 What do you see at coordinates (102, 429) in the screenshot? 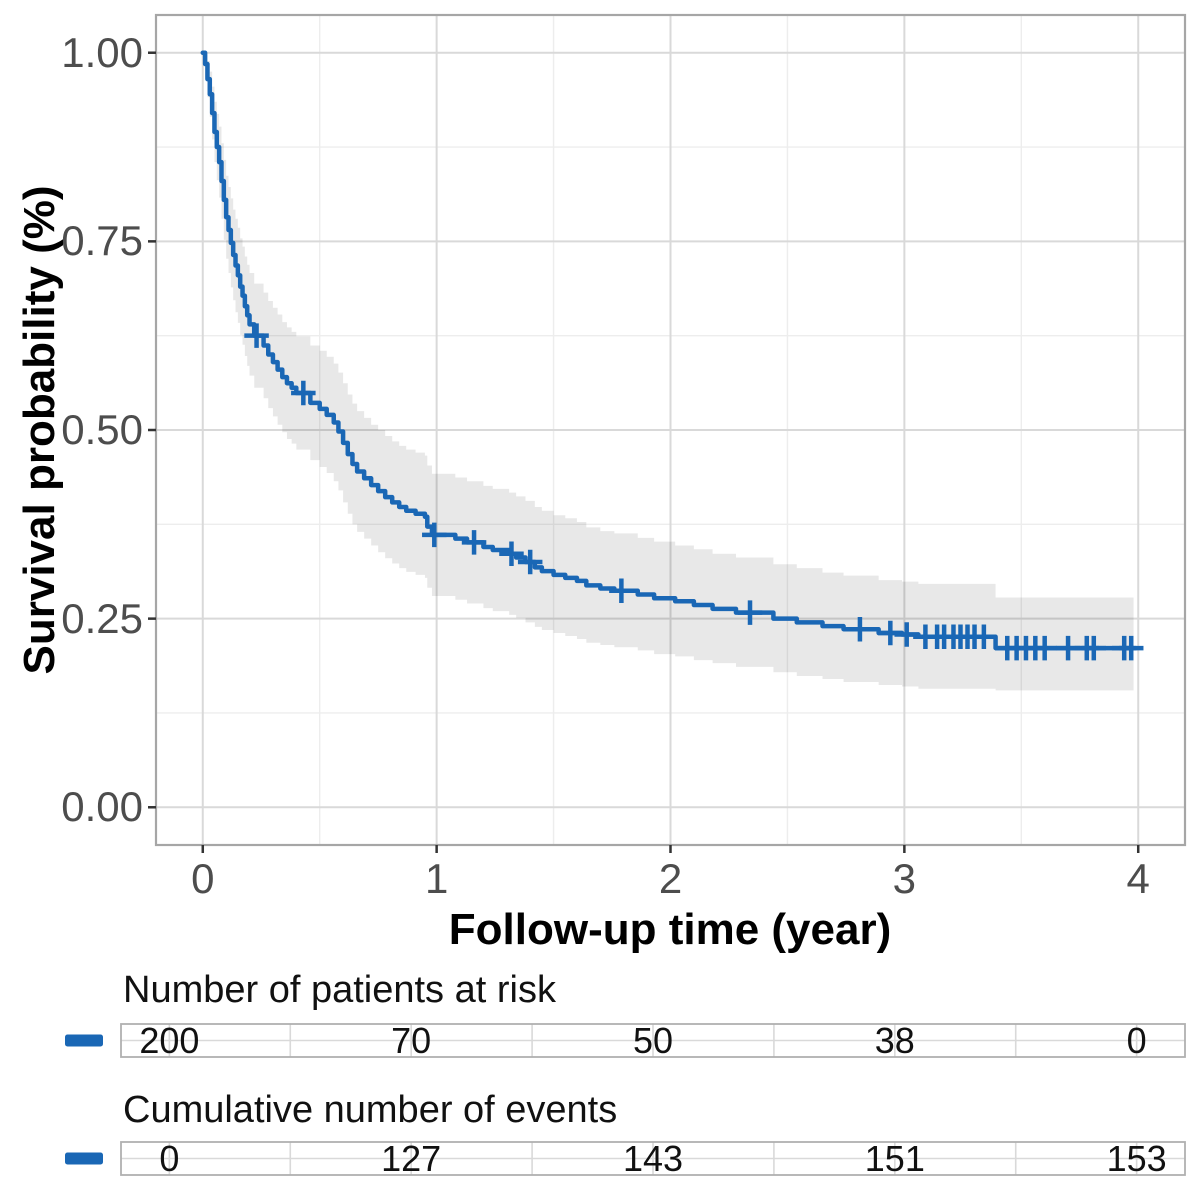
I see `y-tick-label: 0.50` at bounding box center [102, 429].